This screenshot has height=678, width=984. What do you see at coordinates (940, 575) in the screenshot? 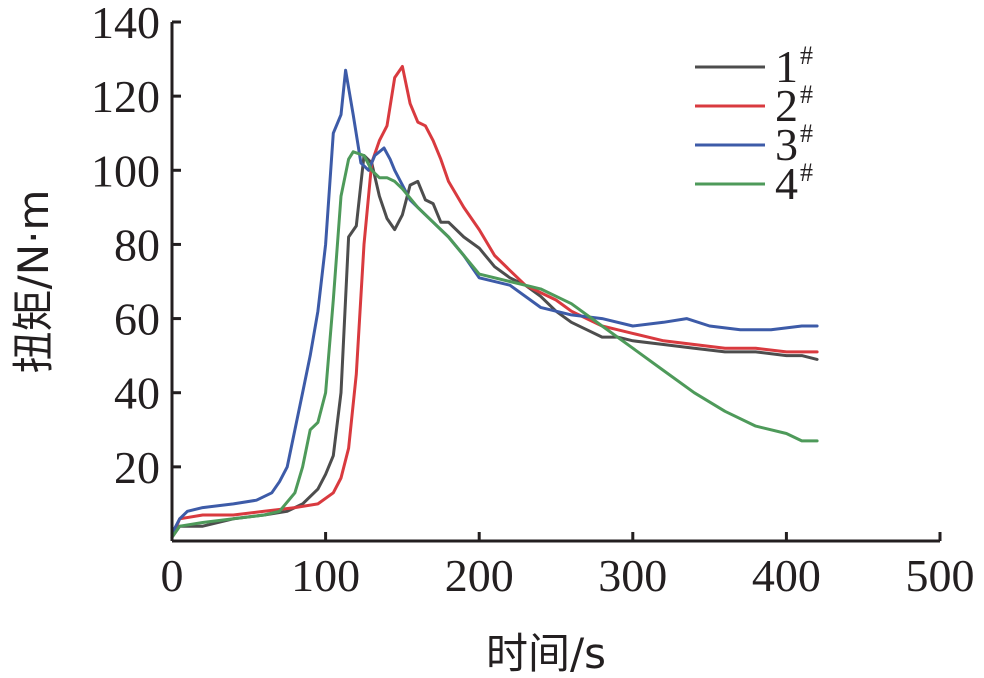
I see `x-tick-label: 500` at bounding box center [940, 575].